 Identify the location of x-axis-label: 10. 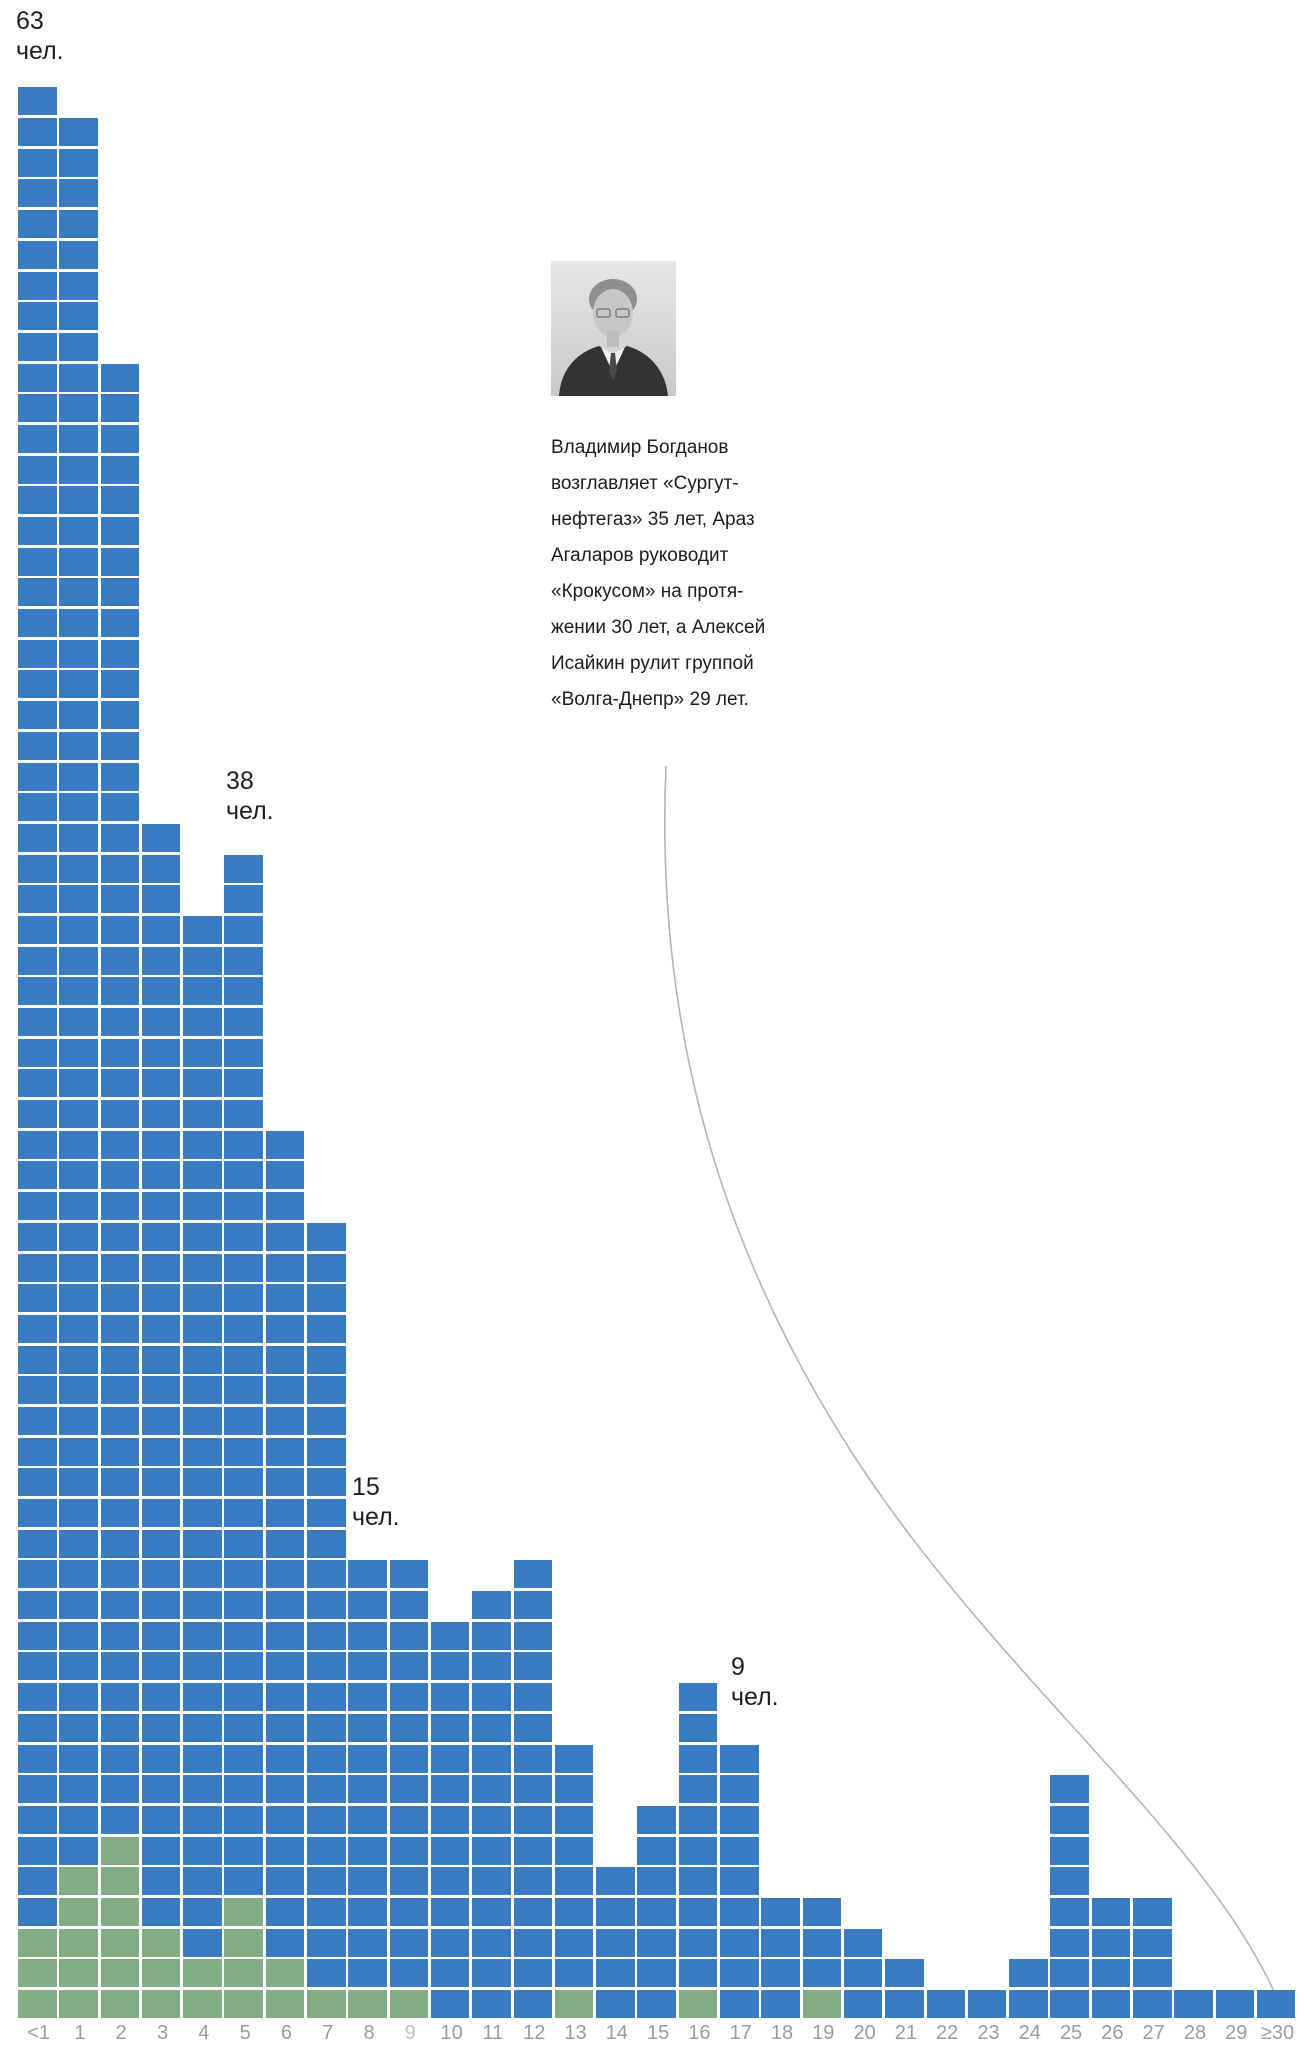
(451, 2033).